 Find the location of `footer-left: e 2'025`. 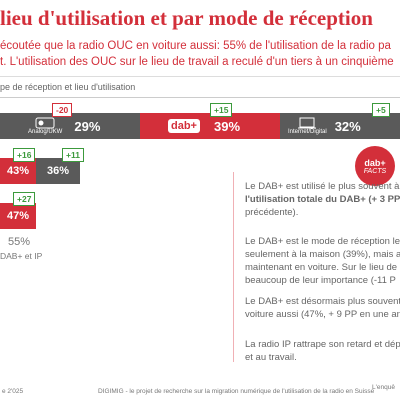

footer-left: e 2'025 is located at coordinates (13, 391).